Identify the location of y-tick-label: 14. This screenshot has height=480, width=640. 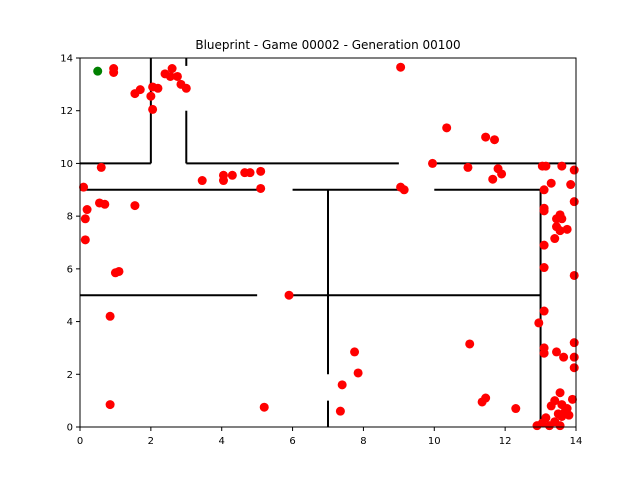
(66, 59).